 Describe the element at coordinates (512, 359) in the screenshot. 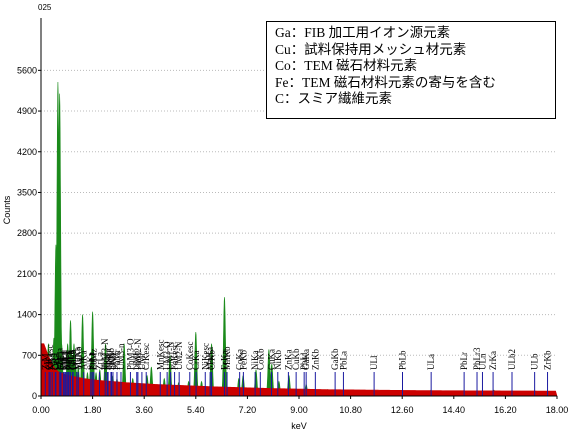

I see `peak-label: ULb2` at that location.